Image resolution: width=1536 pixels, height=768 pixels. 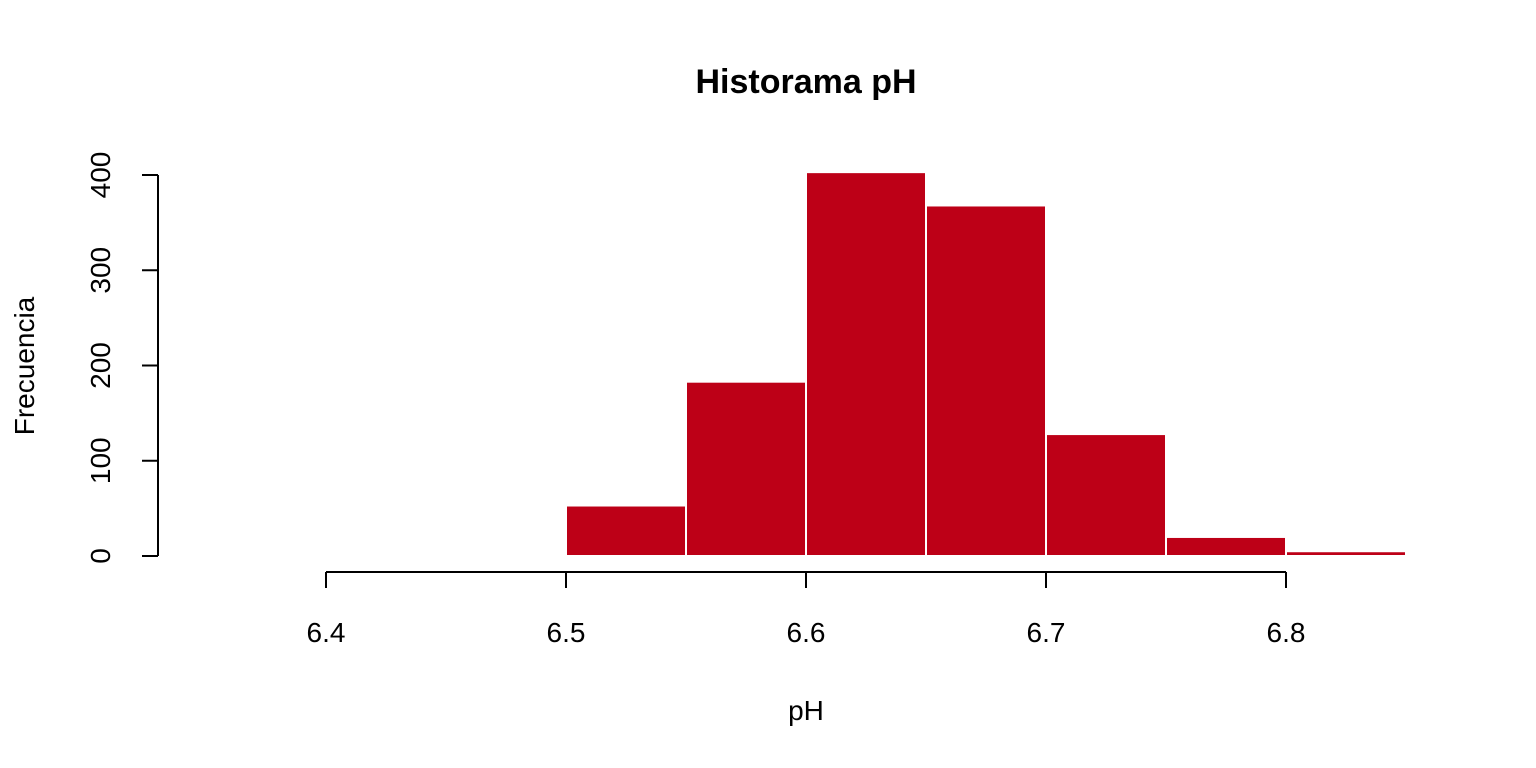 I want to click on x-tick-label: 6.7, so click(x=1046, y=632).